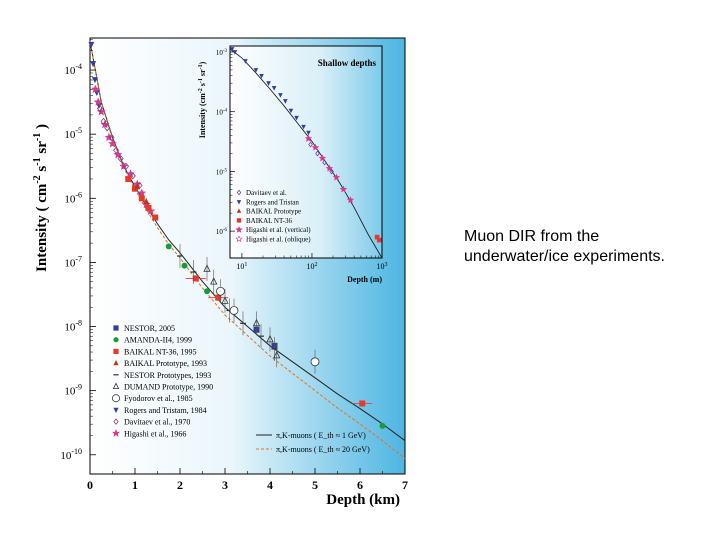  What do you see at coordinates (360, 485) in the screenshot?
I see `main-x-tick-label: 6` at bounding box center [360, 485].